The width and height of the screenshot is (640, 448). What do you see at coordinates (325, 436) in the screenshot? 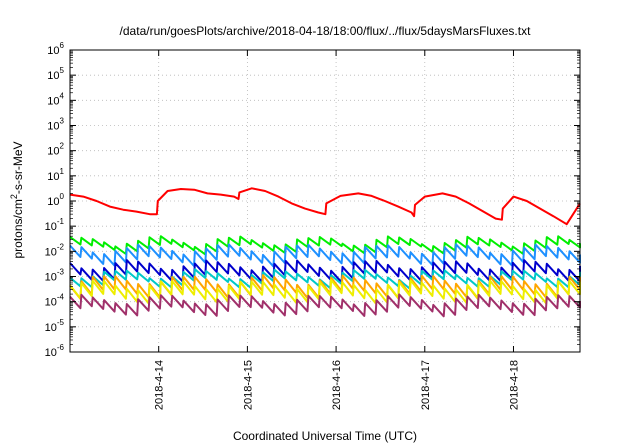
I see `x-axis-title: Coordinated Universal Time (UTC)` at bounding box center [325, 436].